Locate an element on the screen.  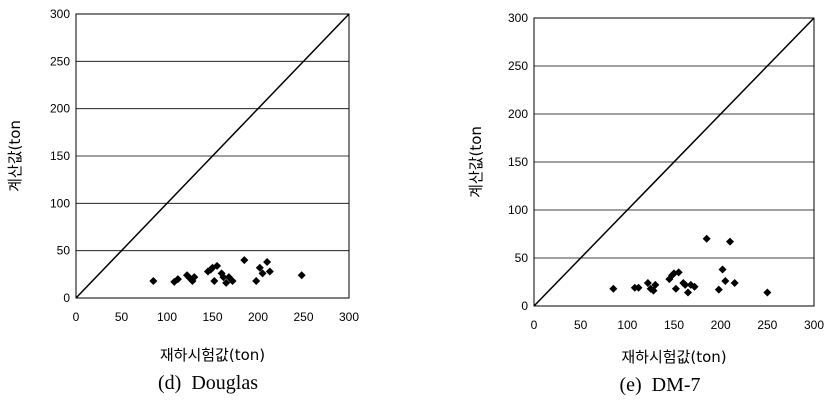
chart-caption: (d) Douglas is located at coordinates (208, 383).